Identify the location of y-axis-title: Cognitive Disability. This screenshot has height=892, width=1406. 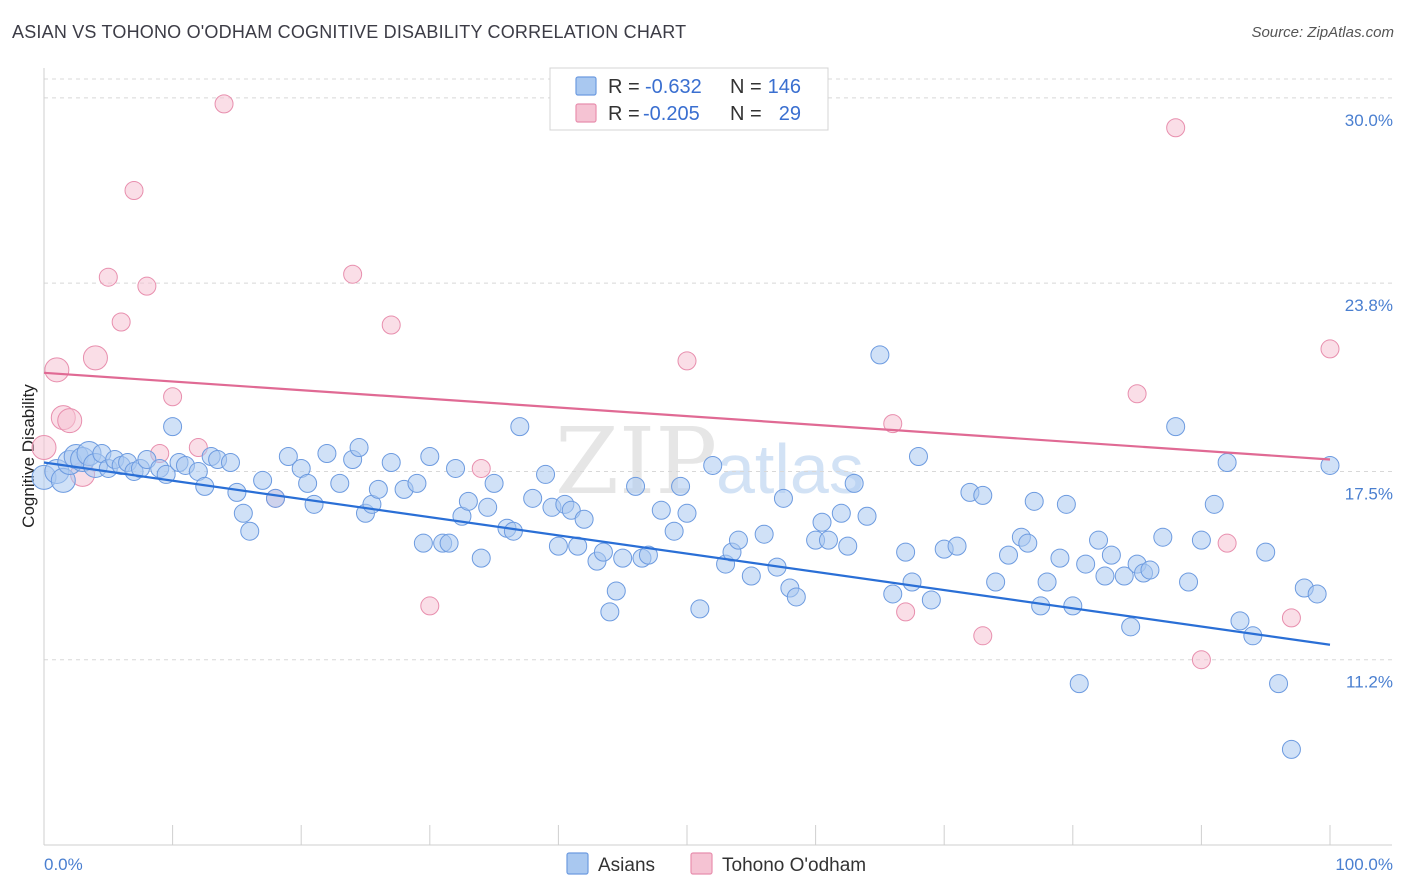
(28, 456).